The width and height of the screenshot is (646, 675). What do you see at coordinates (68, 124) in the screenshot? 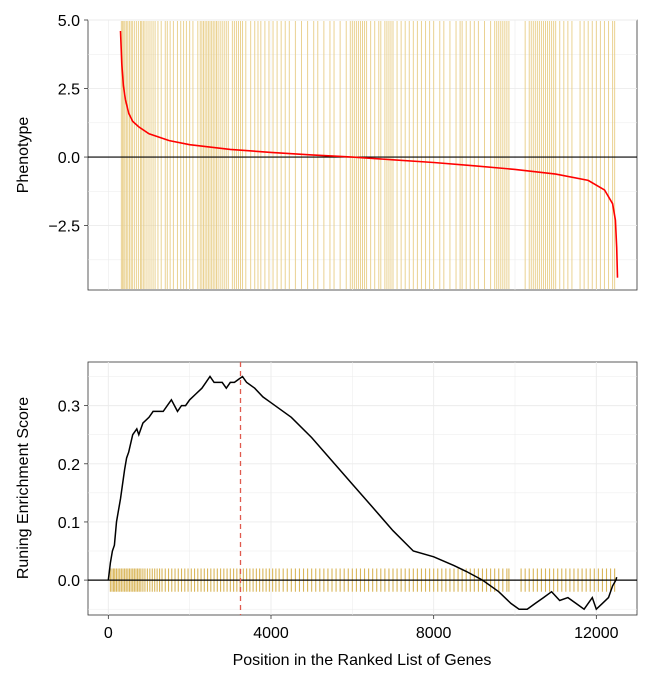
I see `phenotype-y-ticks: 5.0 2.5 0.0 −2.5` at bounding box center [68, 124].